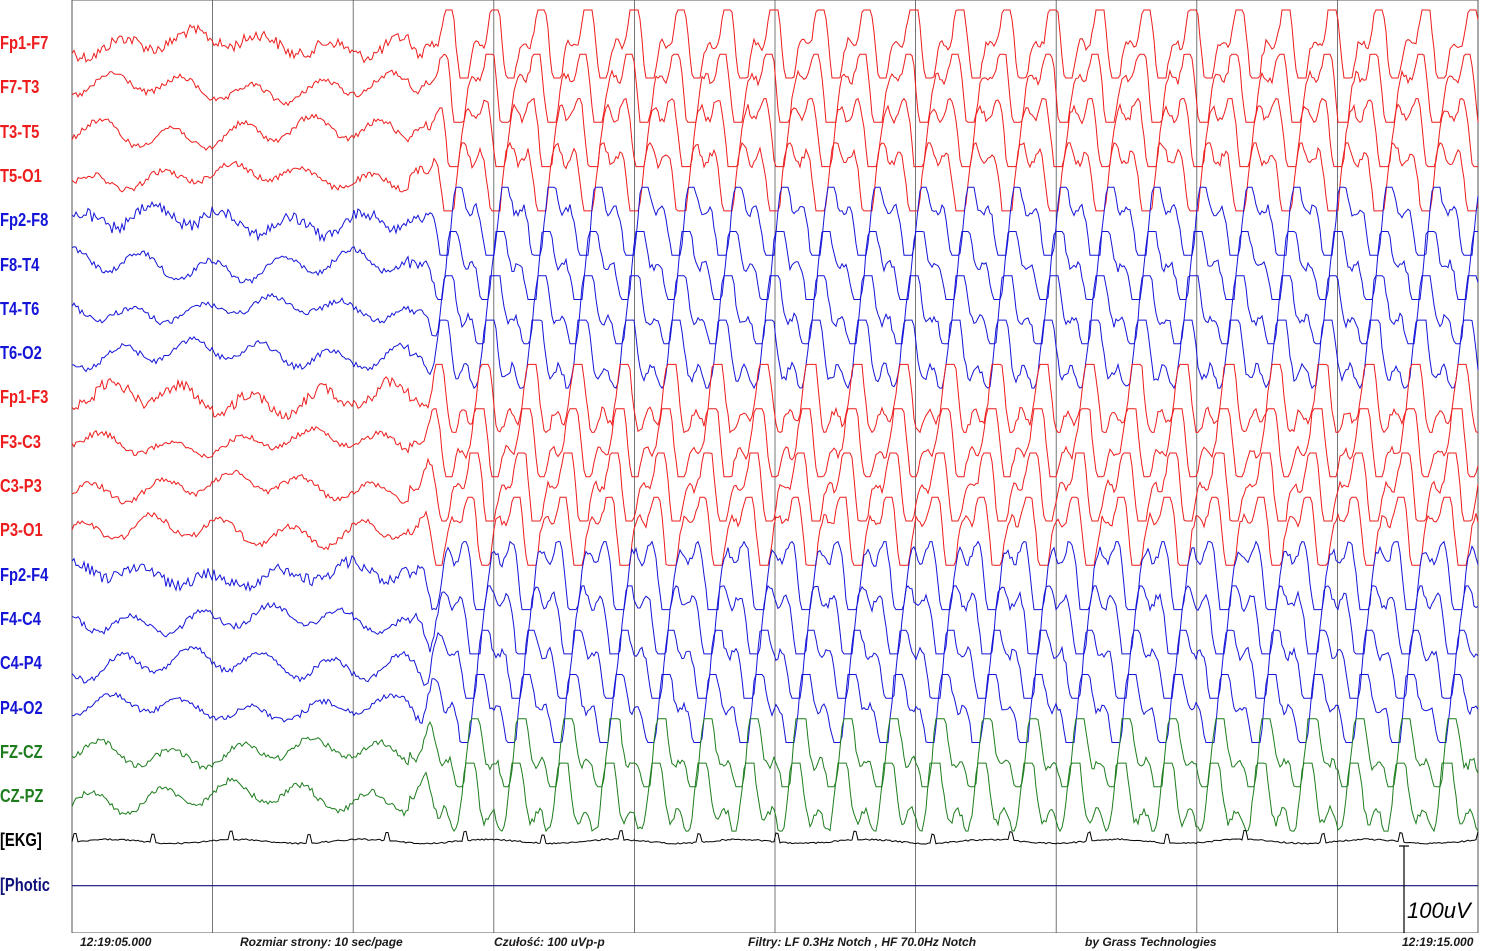 This screenshot has width=1500, height=951. Describe the element at coordinates (775, 443) in the screenshot. I see `trace-f3-c3` at that location.